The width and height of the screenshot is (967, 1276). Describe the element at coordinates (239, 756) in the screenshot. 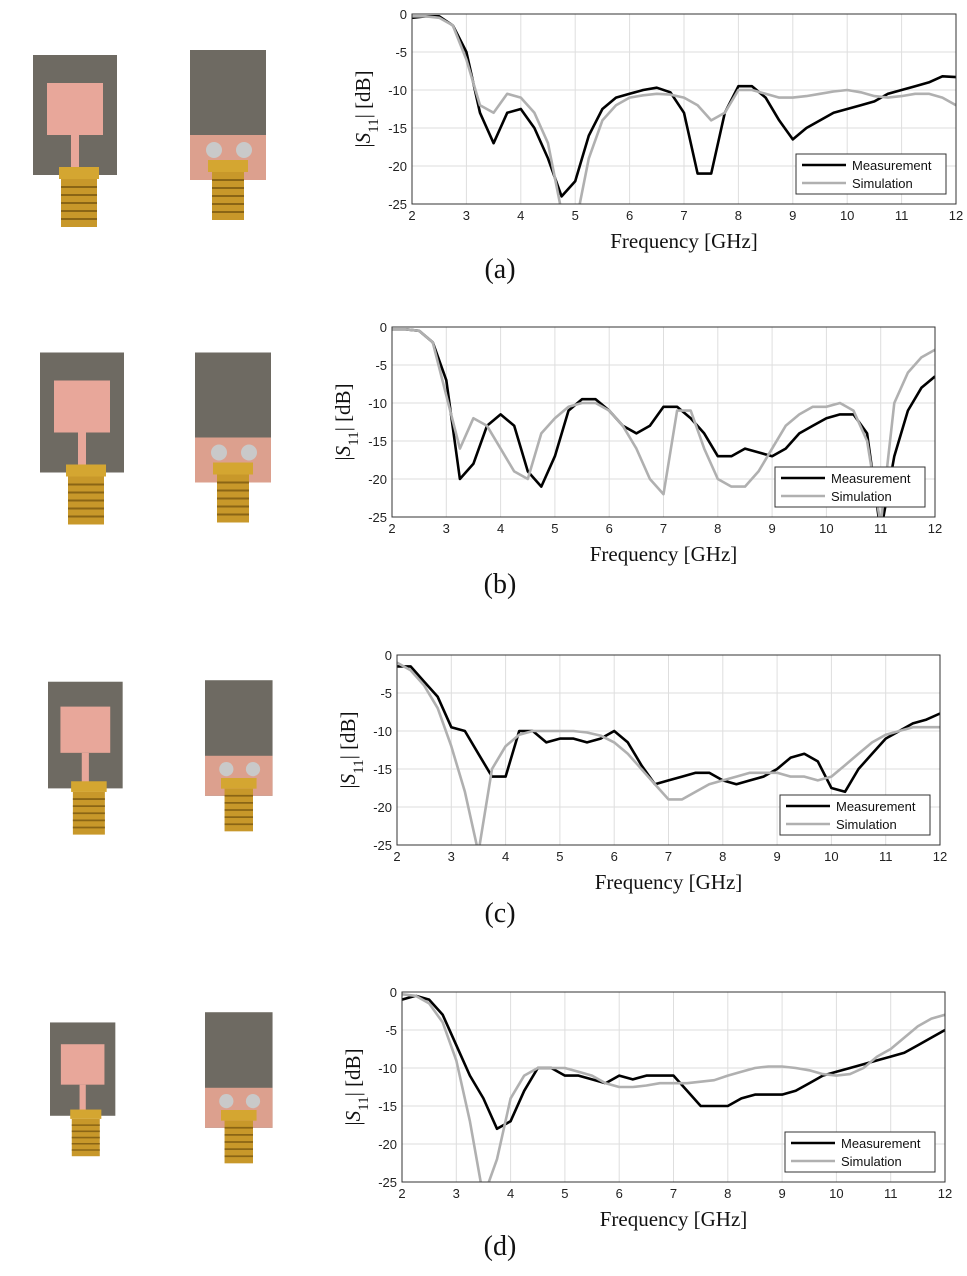

I see `photo-back-c` at that location.